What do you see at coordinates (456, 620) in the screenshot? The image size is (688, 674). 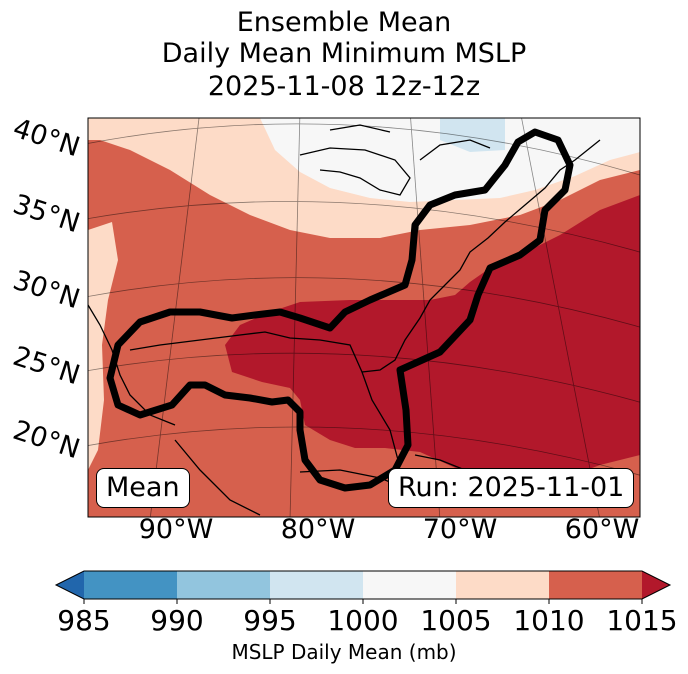 I see `colorbar-tick-1005: 1005` at bounding box center [456, 620].